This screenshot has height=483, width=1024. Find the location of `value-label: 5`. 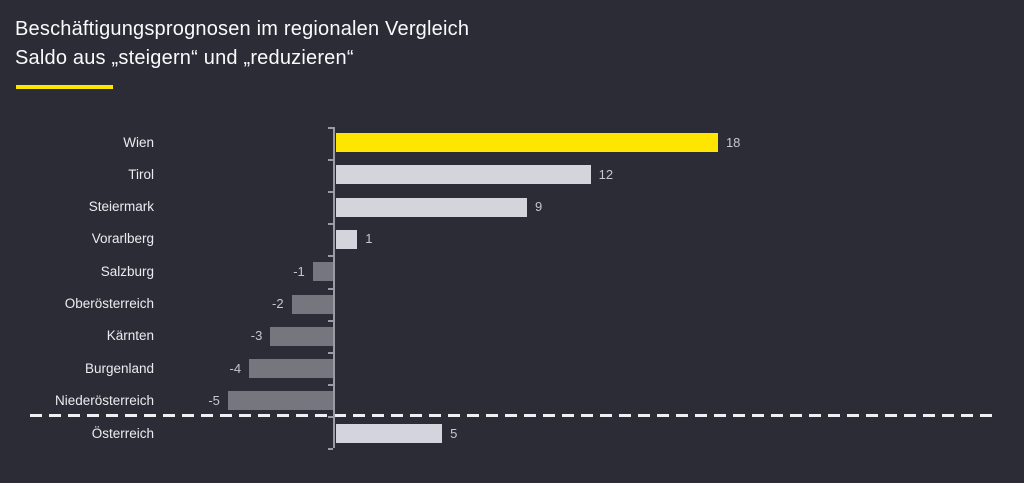

value-label: 5 is located at coordinates (454, 433).